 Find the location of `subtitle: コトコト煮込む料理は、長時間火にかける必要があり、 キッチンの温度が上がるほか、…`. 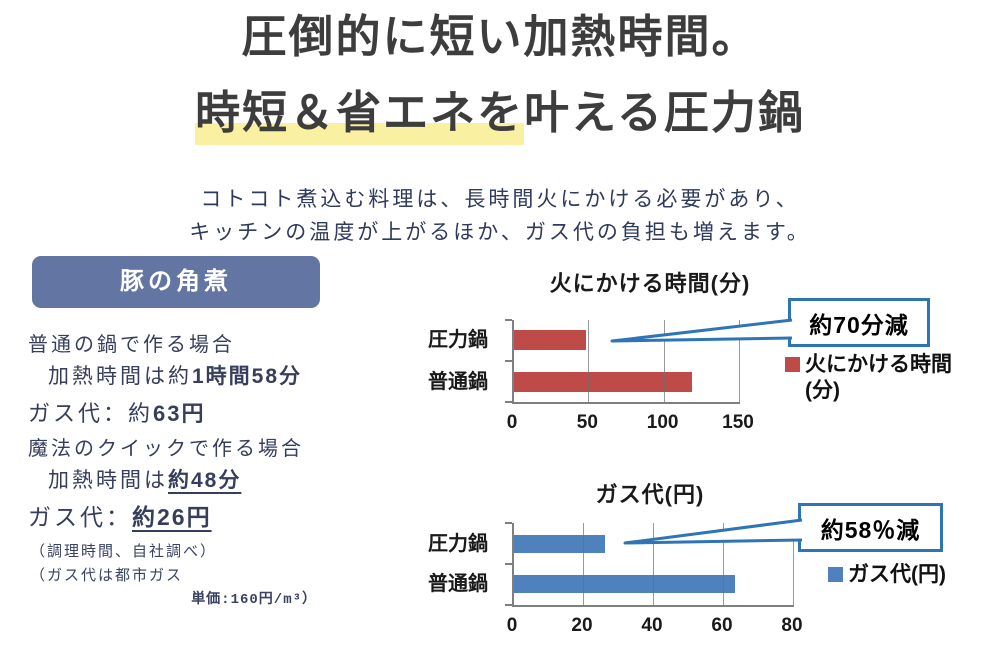

subtitle: コトコト煮込む料理は、長時間火にかける必要があり、 キッチンの温度が上がるほか、… is located at coordinates (500, 216).